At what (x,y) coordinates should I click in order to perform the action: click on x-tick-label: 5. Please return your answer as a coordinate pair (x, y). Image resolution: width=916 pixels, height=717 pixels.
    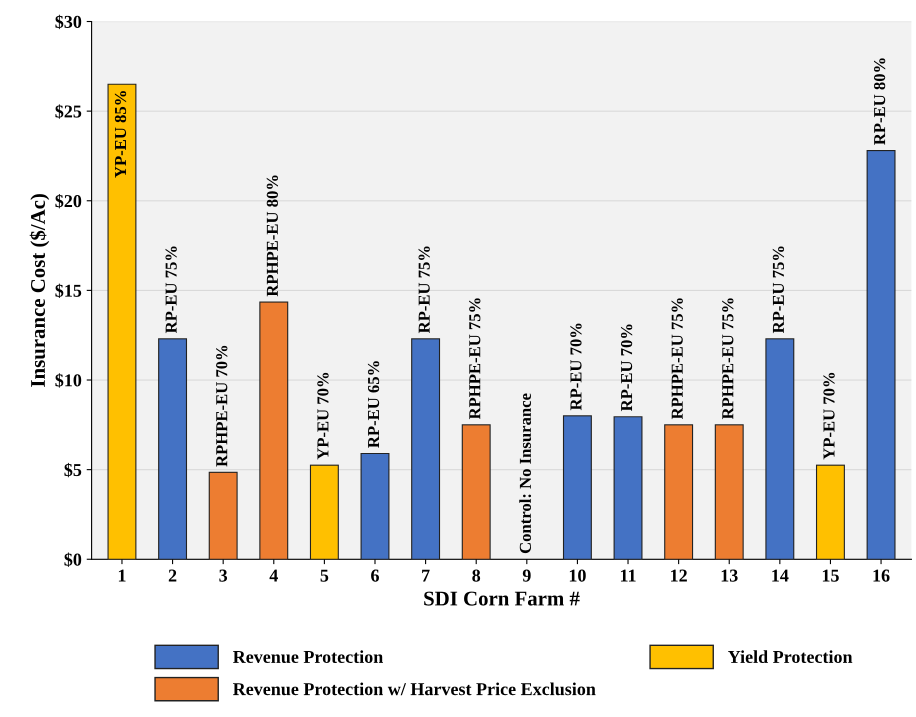
    Looking at the image, I should click on (324, 576).